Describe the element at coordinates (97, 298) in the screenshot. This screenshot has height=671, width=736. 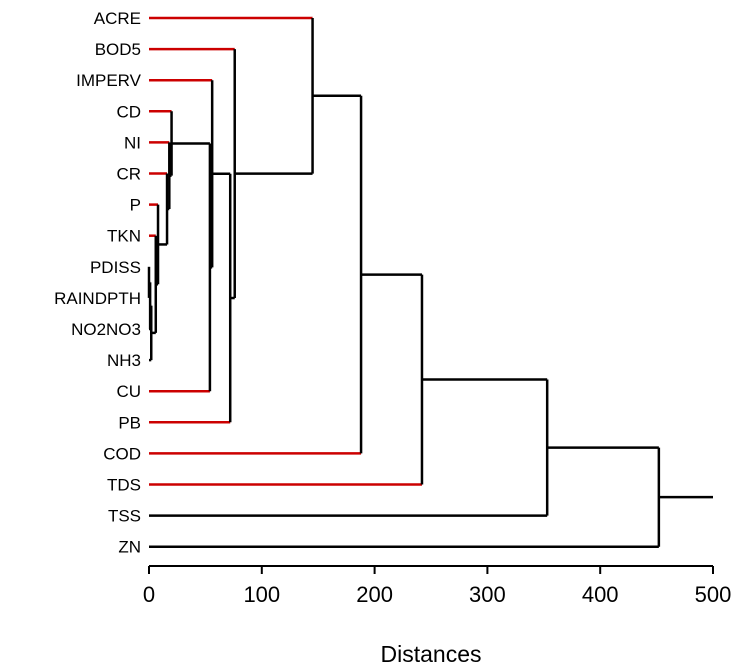
I see `leaf-label-raindpth: RAINDPTH` at that location.